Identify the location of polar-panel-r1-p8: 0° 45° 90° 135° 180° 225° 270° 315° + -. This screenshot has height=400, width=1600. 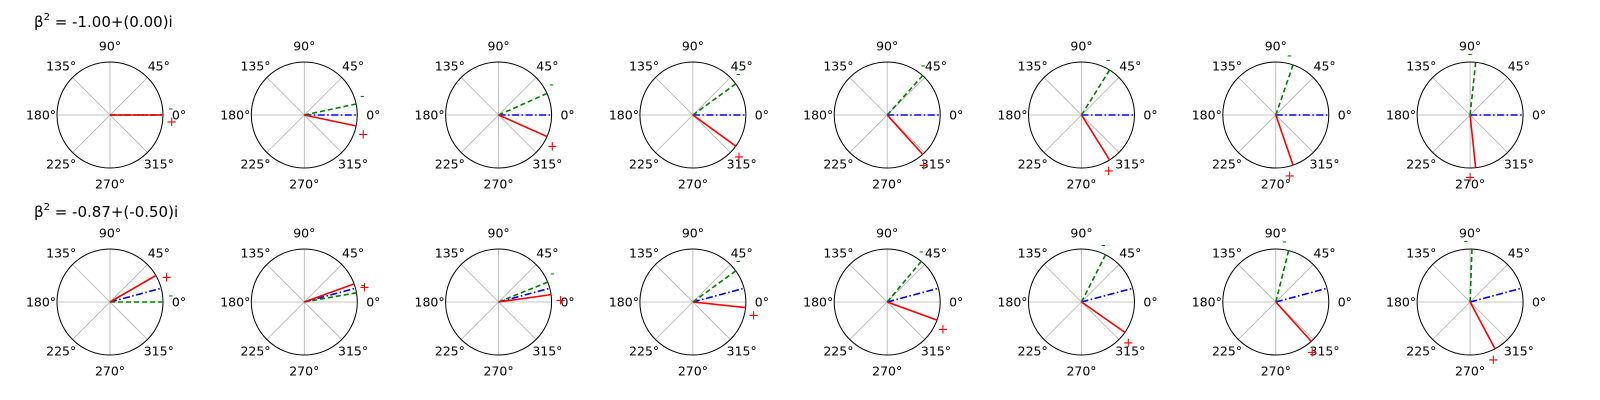
(1466, 115).